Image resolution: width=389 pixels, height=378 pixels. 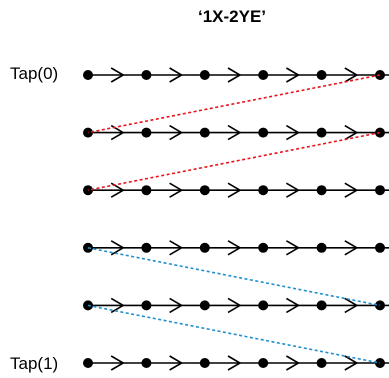 What do you see at coordinates (34, 363) in the screenshot?
I see `row-label-tap1: Tap(1)` at bounding box center [34, 363].